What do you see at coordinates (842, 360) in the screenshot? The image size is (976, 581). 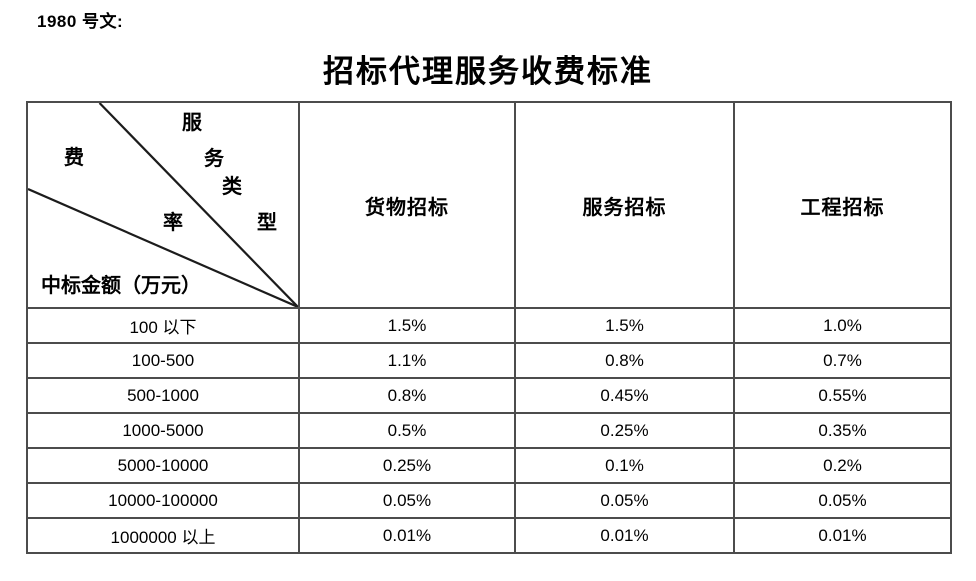 I see `fee-value: 0.7%` at bounding box center [842, 360].